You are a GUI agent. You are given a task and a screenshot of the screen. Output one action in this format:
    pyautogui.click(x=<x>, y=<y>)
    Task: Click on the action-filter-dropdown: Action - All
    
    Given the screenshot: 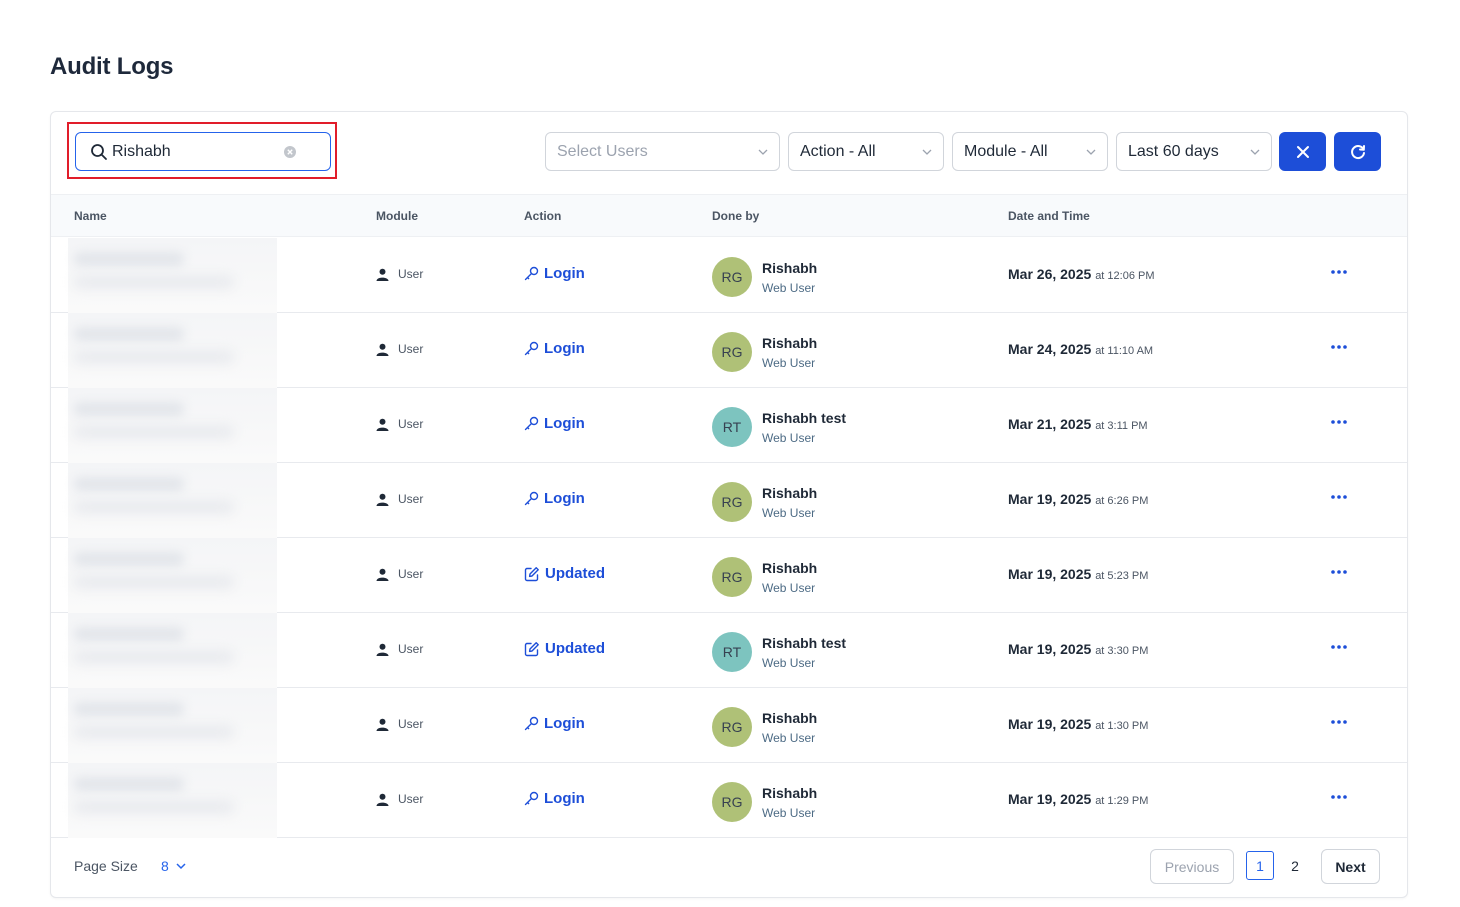 What is the action you would take?
    pyautogui.click(x=866, y=151)
    